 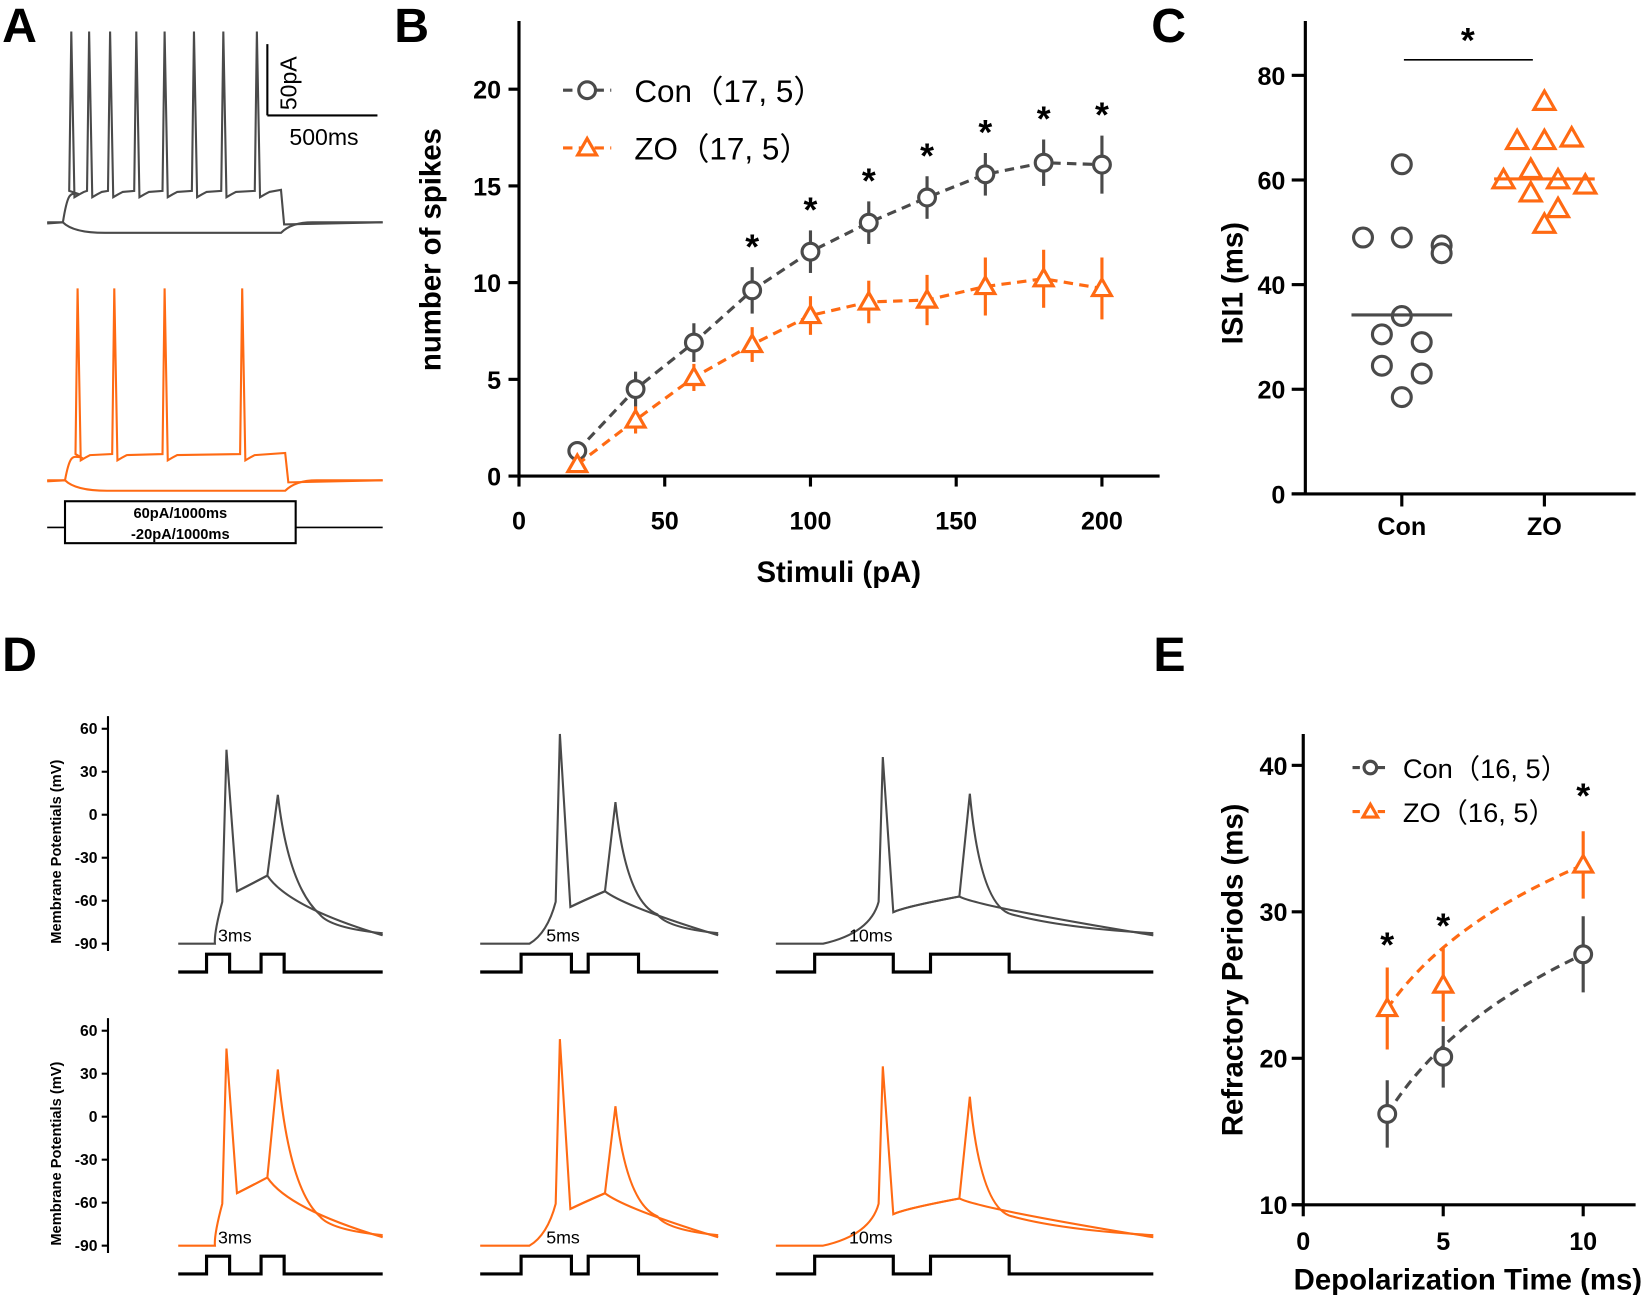 I want to click on y-axis-label: ISI1 (ms), so click(x=1232, y=283).